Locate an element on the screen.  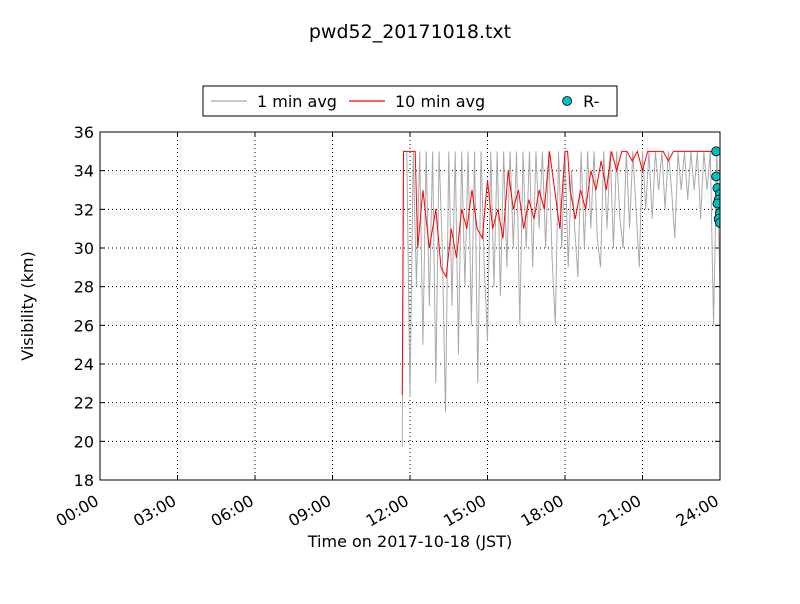
y-tick-label: 24 is located at coordinates (84, 364).